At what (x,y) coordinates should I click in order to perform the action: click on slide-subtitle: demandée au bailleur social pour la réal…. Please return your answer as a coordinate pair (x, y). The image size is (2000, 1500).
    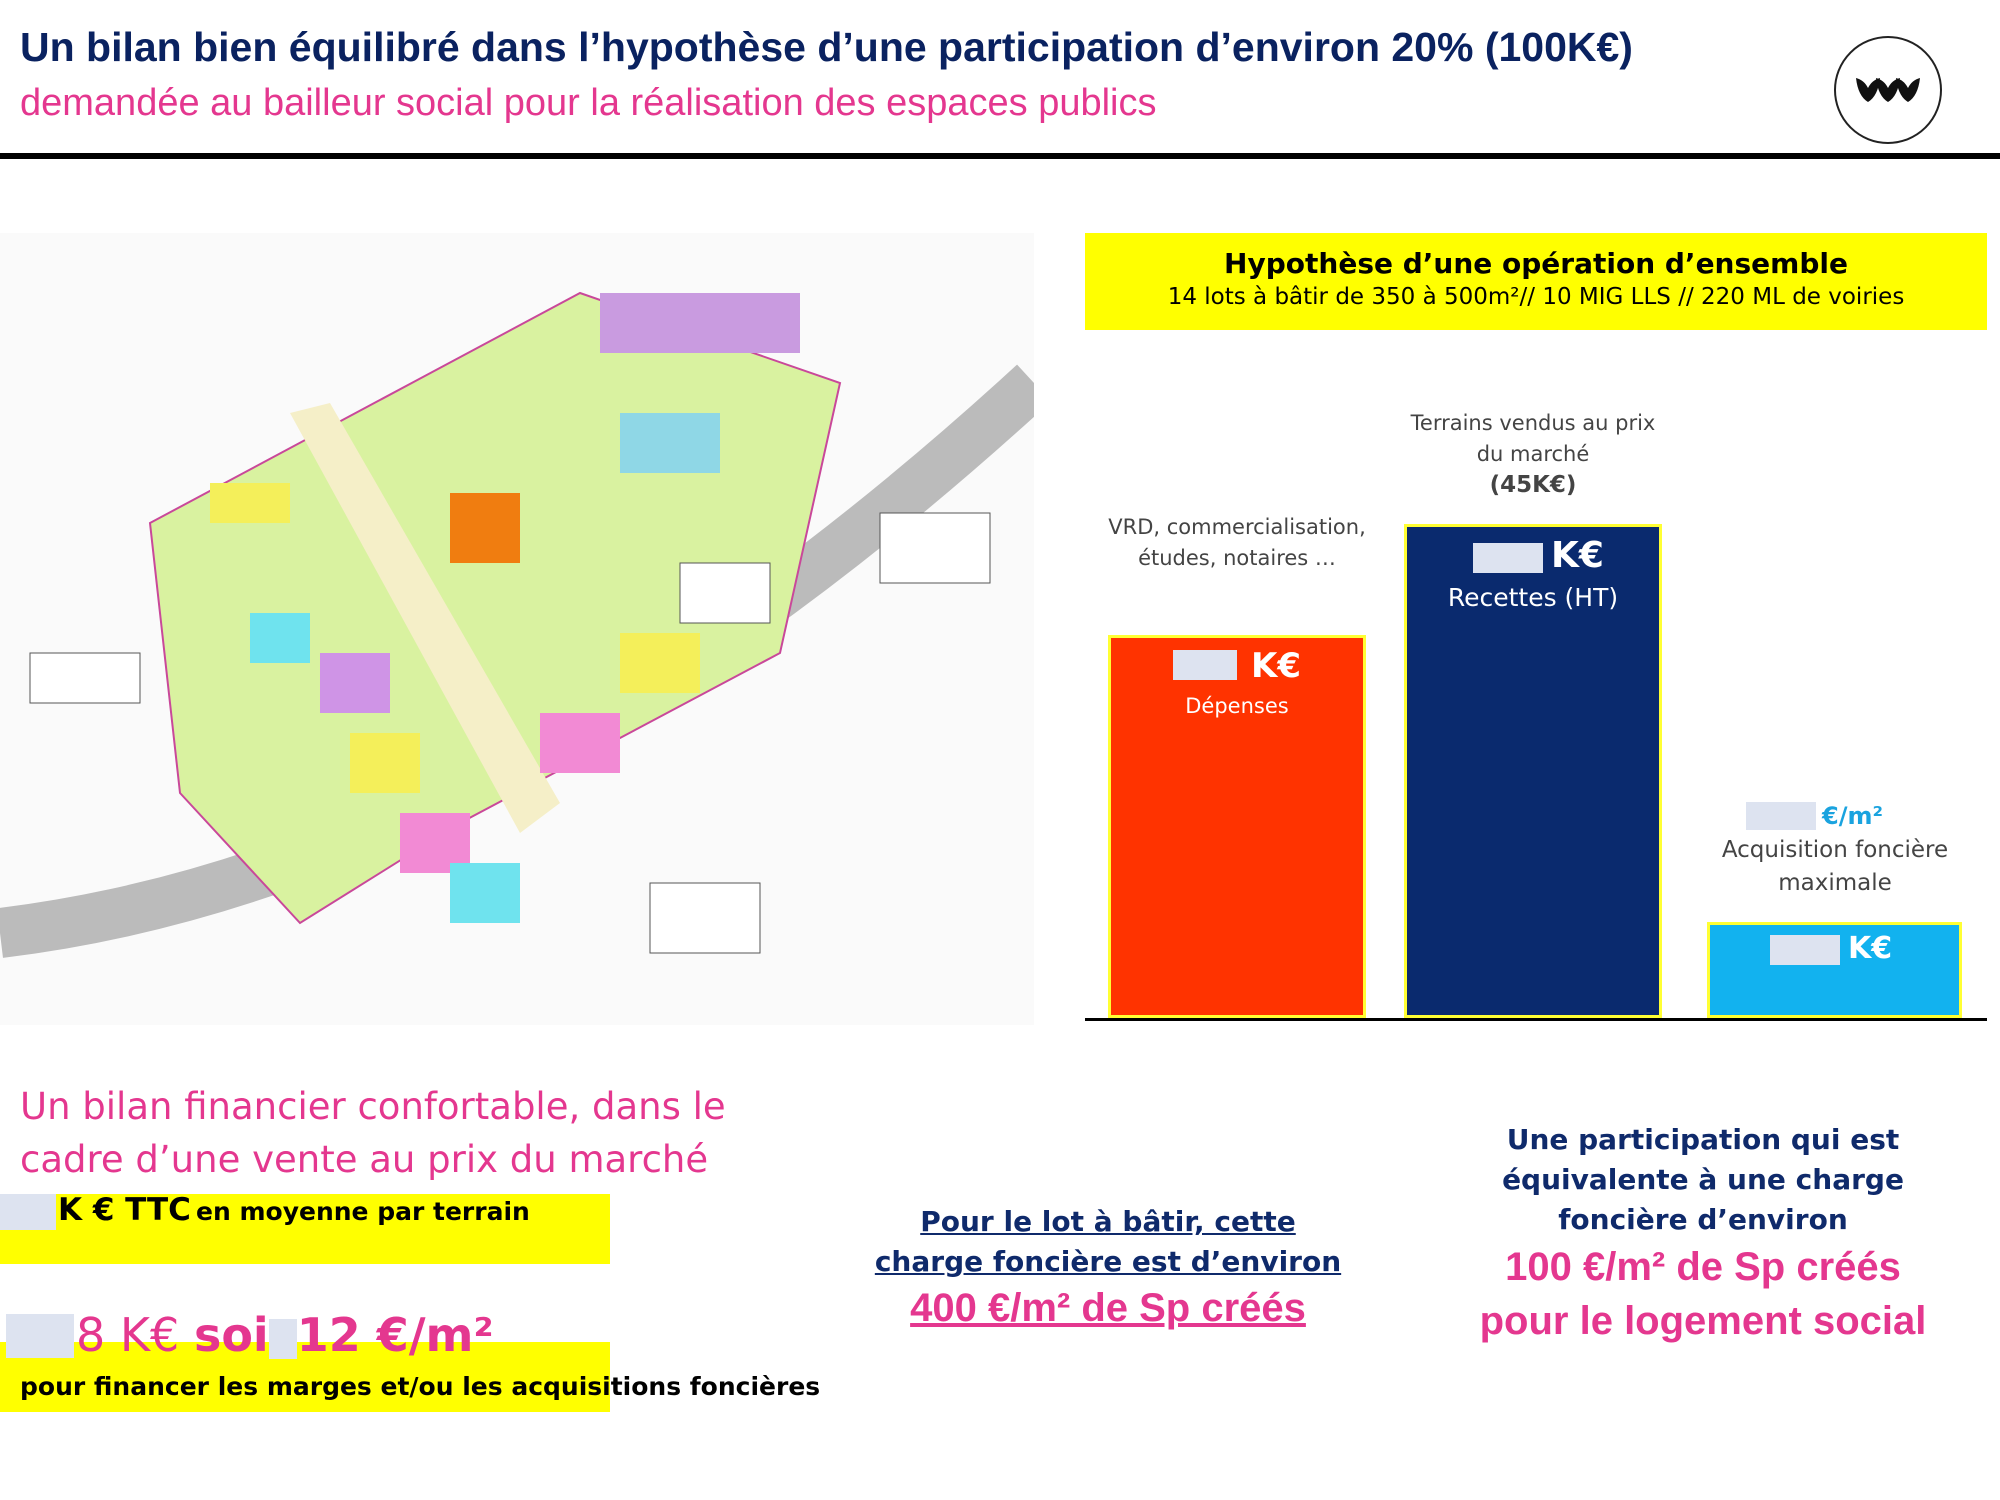
    Looking at the image, I should click on (588, 103).